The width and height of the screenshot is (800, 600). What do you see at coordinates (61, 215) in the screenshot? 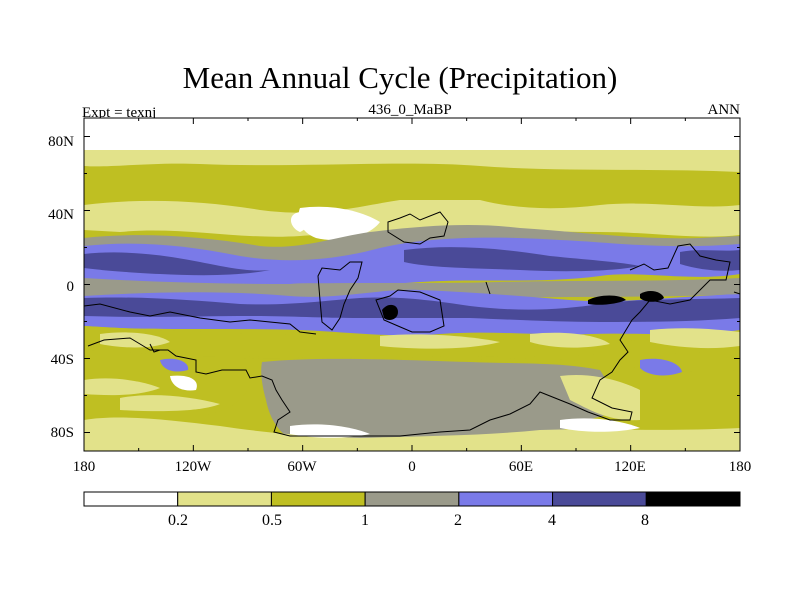
I see `lat-tick-40n: 40N` at bounding box center [61, 215].